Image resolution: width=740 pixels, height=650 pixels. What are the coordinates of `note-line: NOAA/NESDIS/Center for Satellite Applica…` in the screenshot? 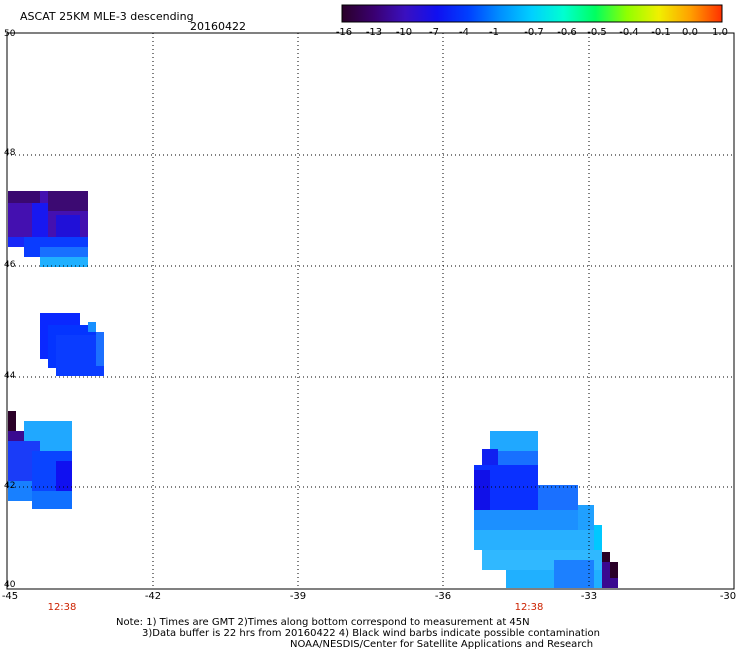 It's located at (442, 644).